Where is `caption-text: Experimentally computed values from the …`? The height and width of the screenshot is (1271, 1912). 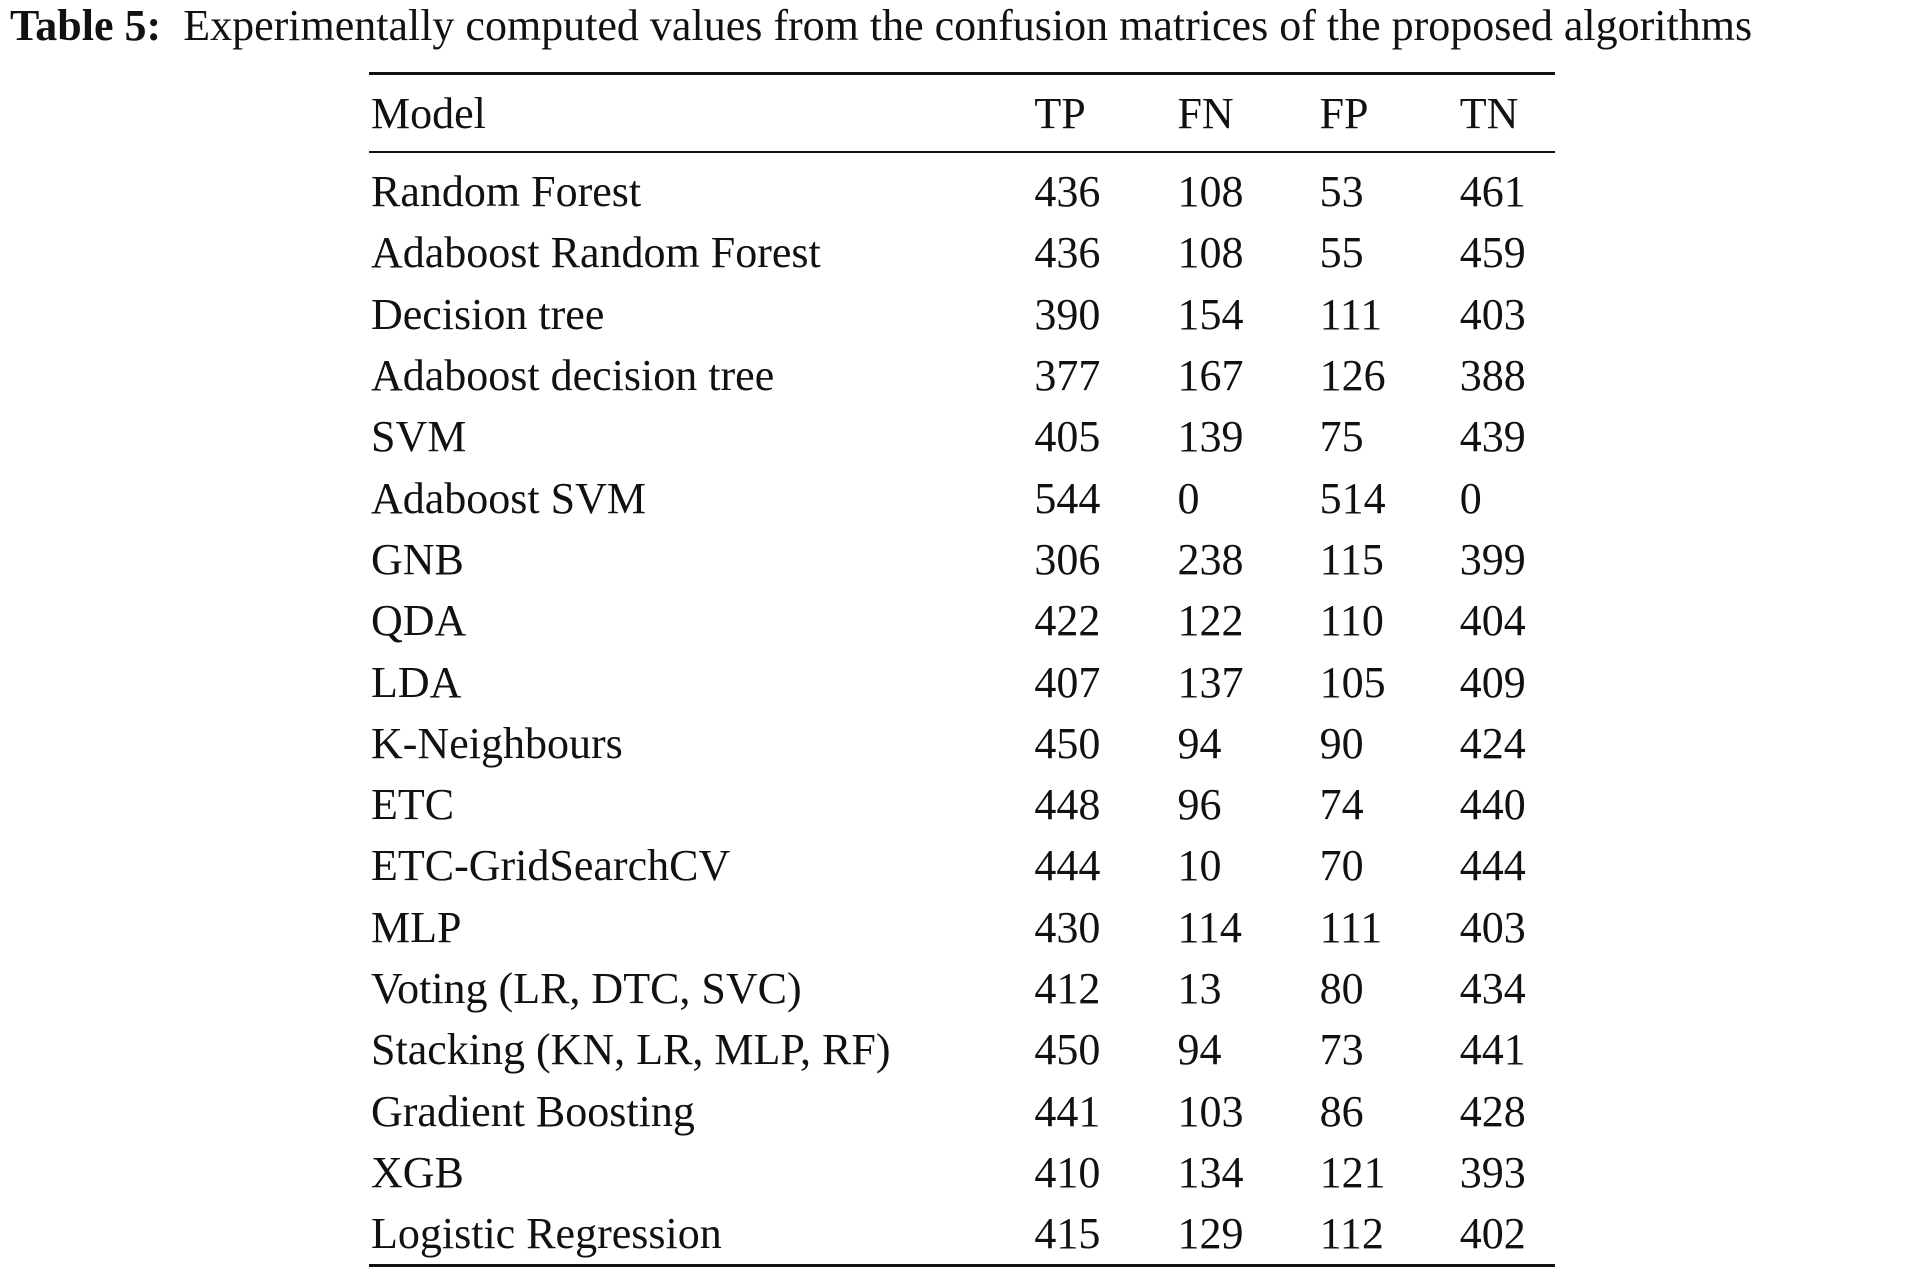
caption-text: Experimentally computed values from the … is located at coordinates (968, 25).